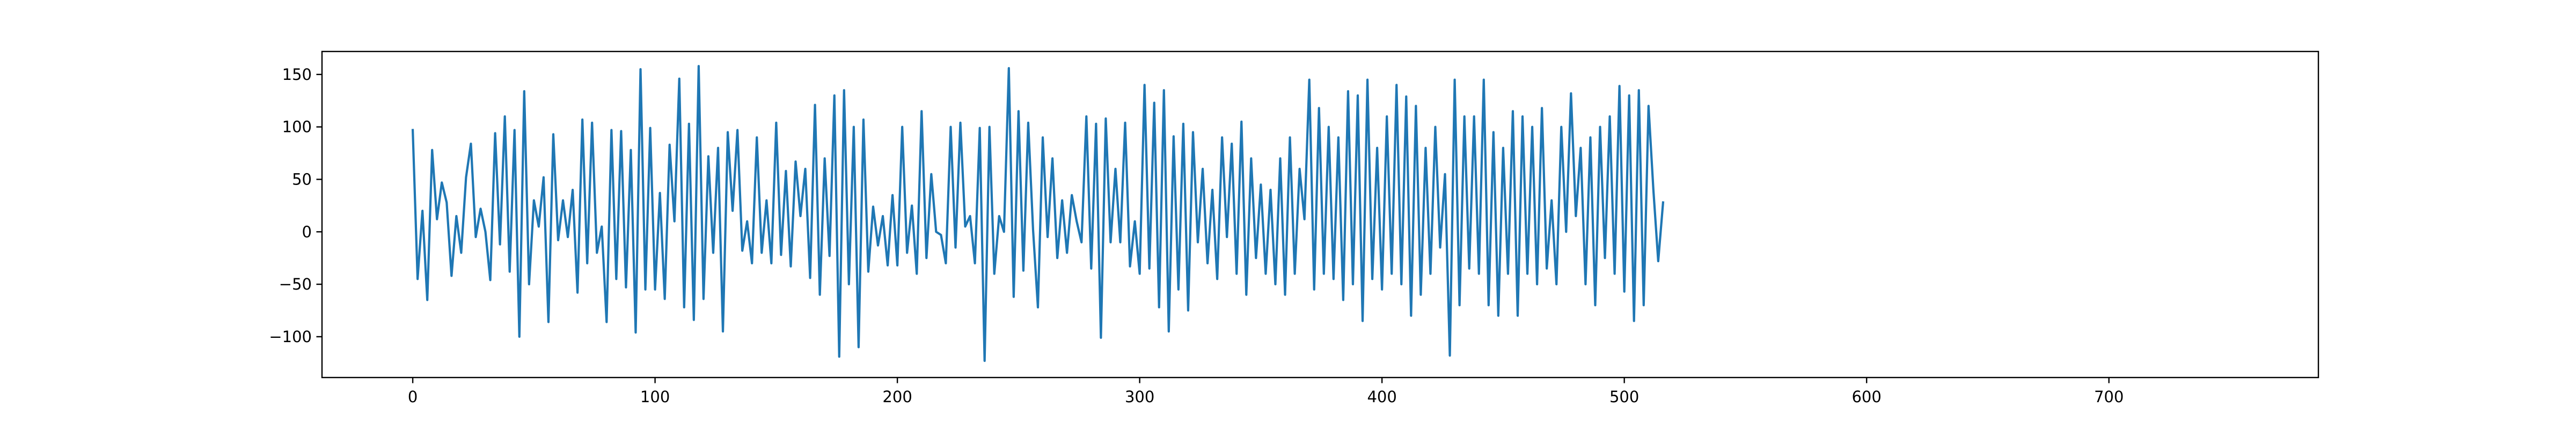 Image resolution: width=2576 pixels, height=429 pixels. I want to click on x-tick-label: 600, so click(1866, 397).